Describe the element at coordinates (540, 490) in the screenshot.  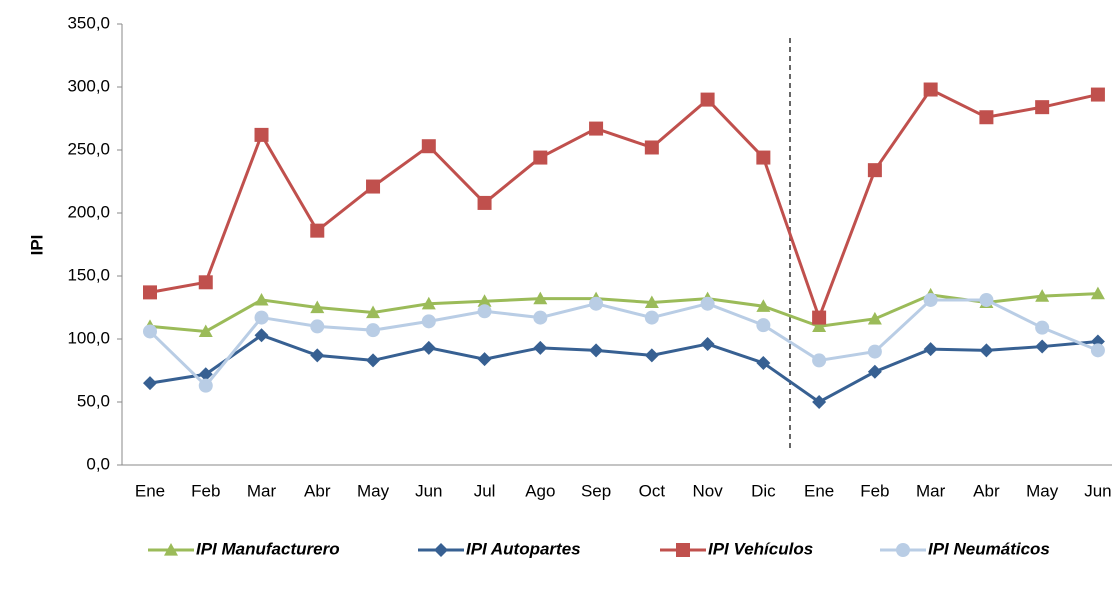
I see `x-tick-label: Ago` at that location.